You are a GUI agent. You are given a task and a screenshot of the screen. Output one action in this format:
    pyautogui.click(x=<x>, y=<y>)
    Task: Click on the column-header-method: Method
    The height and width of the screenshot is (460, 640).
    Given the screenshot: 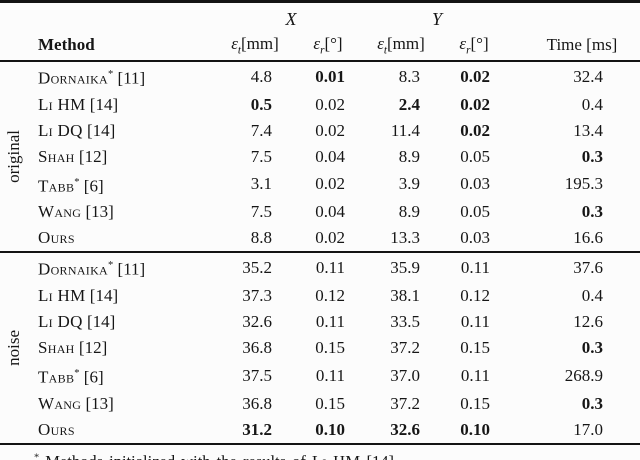 What is the action you would take?
    pyautogui.click(x=66, y=44)
    